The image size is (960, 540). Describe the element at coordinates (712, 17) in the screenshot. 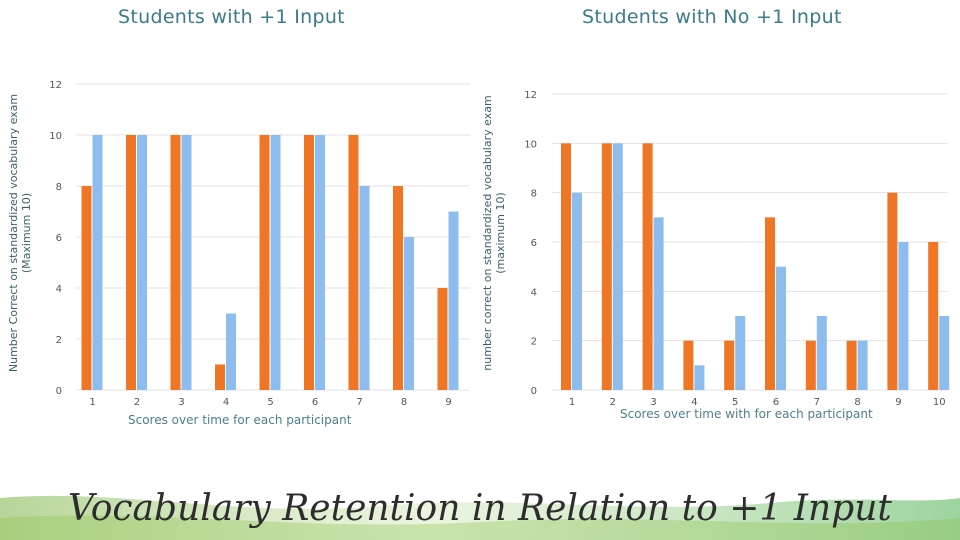

I see `right-chart-title: Students with No +1 Input` at that location.